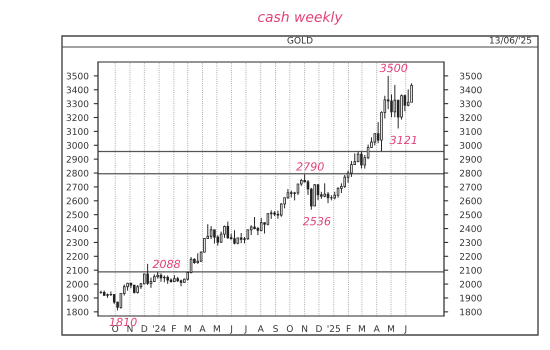 This screenshot has width=550, height=350. Describe the element at coordinates (77, 104) in the screenshot. I see `y-tick-label: 3300` at that location.